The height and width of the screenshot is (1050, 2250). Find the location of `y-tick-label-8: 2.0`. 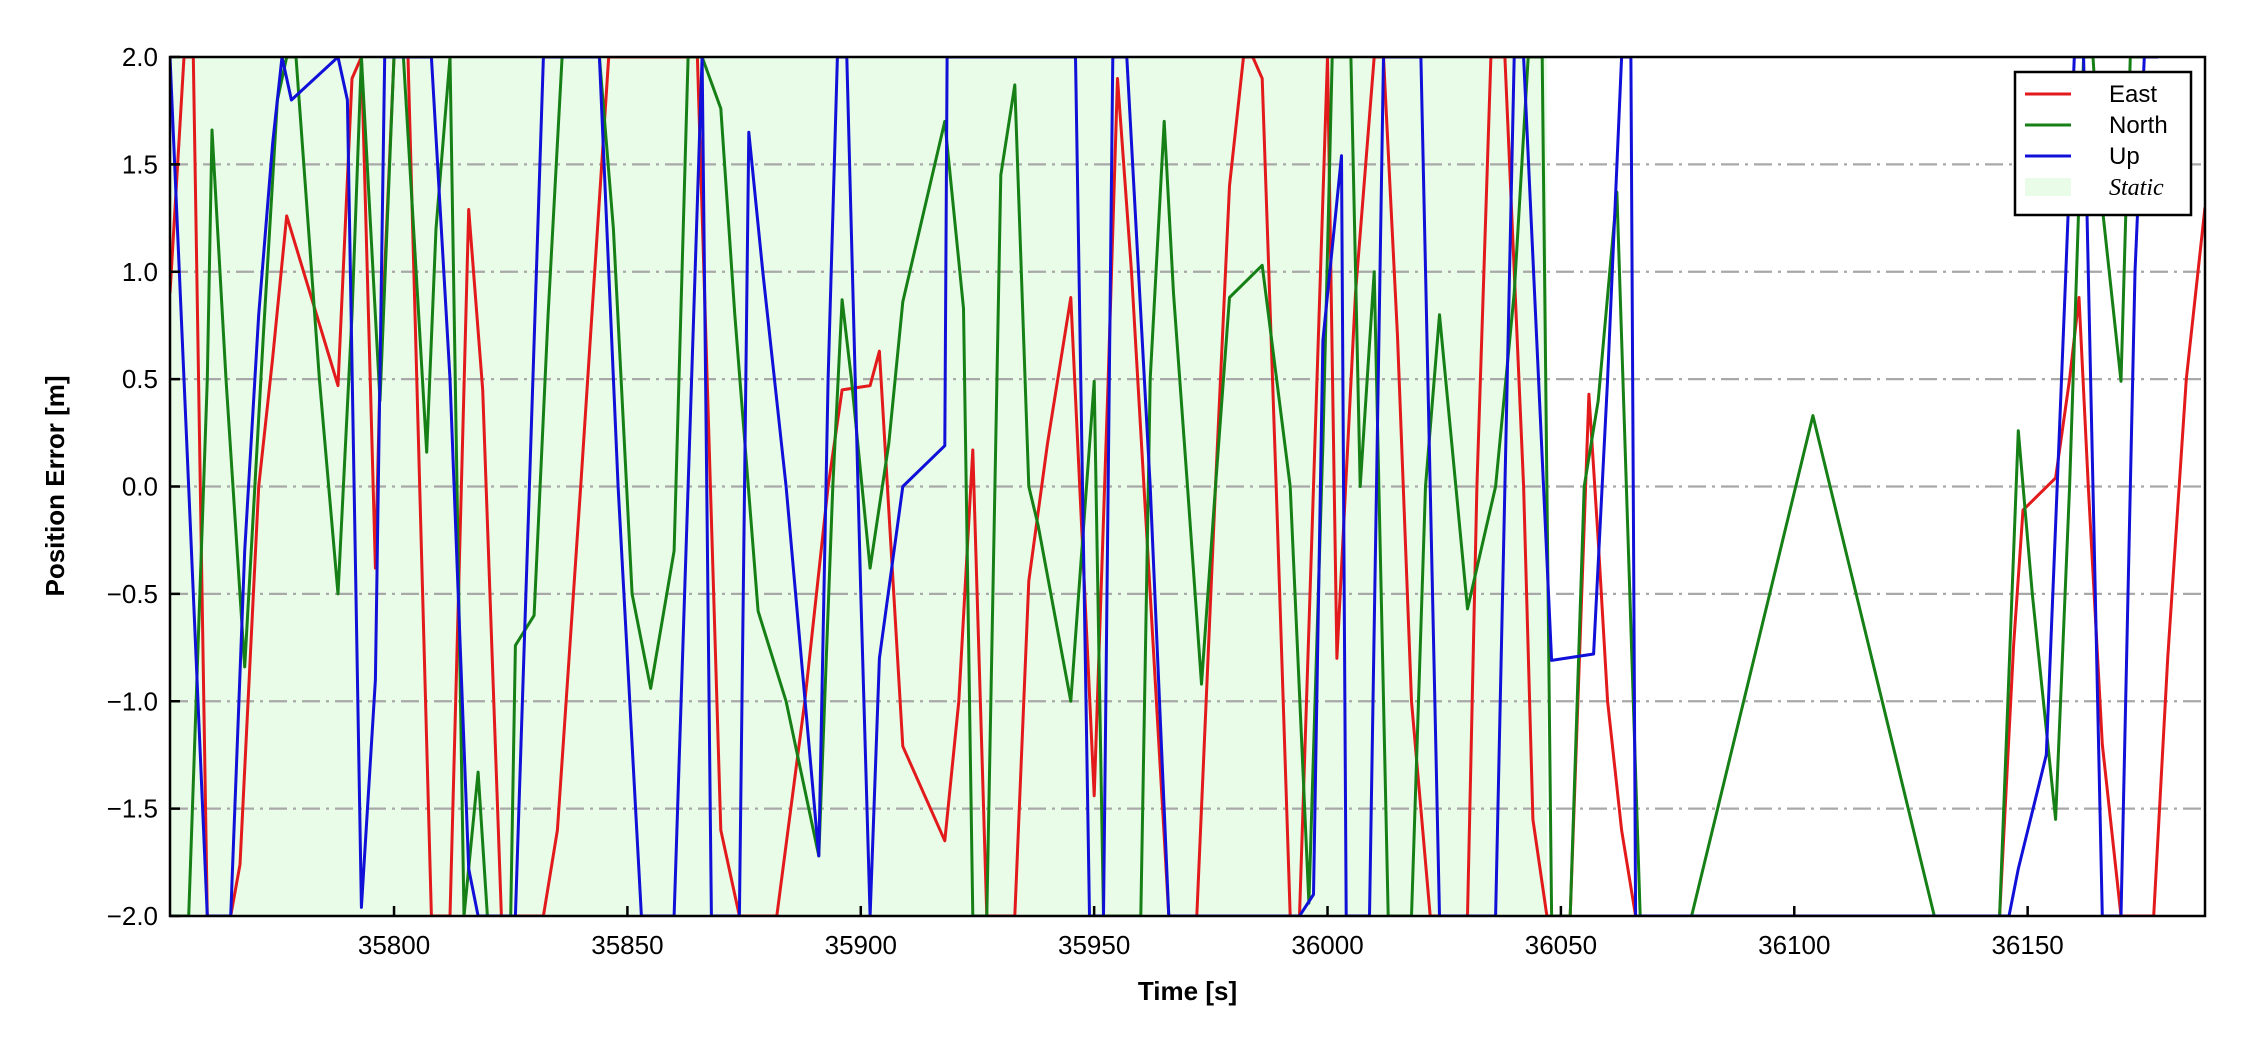

y-tick-label-8: 2.0 is located at coordinates (140, 57).